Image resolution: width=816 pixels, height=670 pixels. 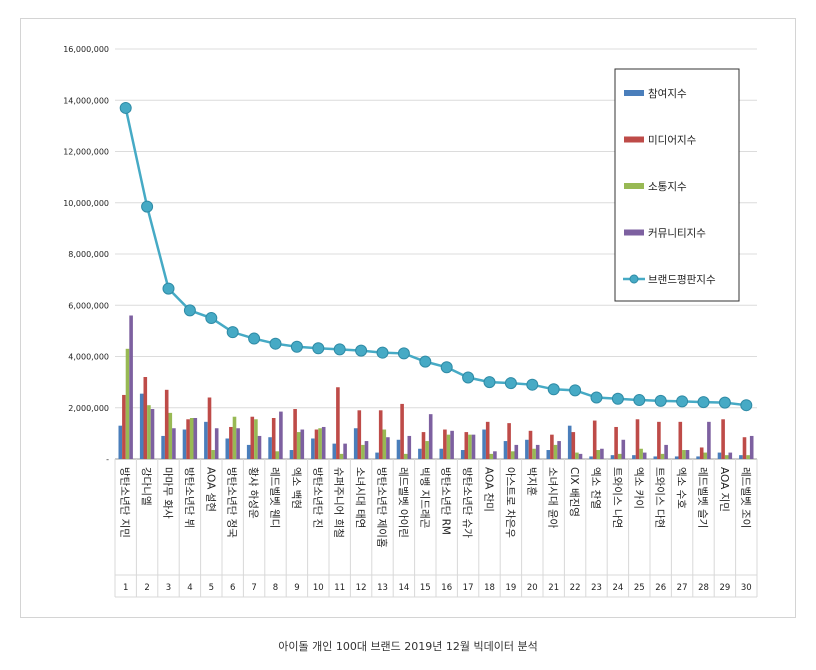 I want to click on x-category-label: AOA 설현, so click(x=210, y=489).